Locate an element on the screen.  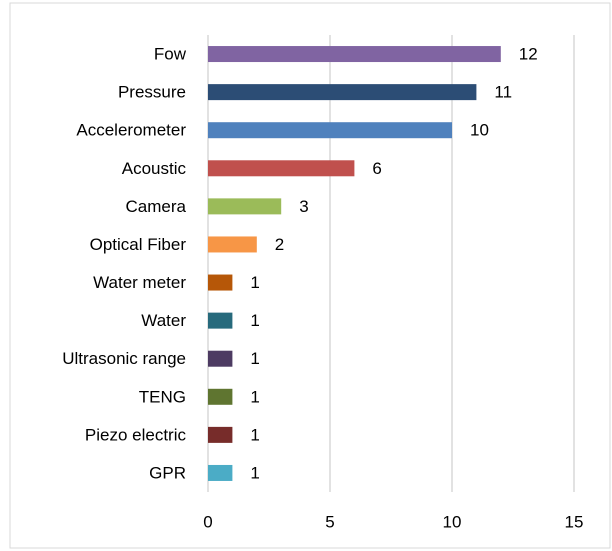
y-tick-label: Pressure is located at coordinates (152, 92).